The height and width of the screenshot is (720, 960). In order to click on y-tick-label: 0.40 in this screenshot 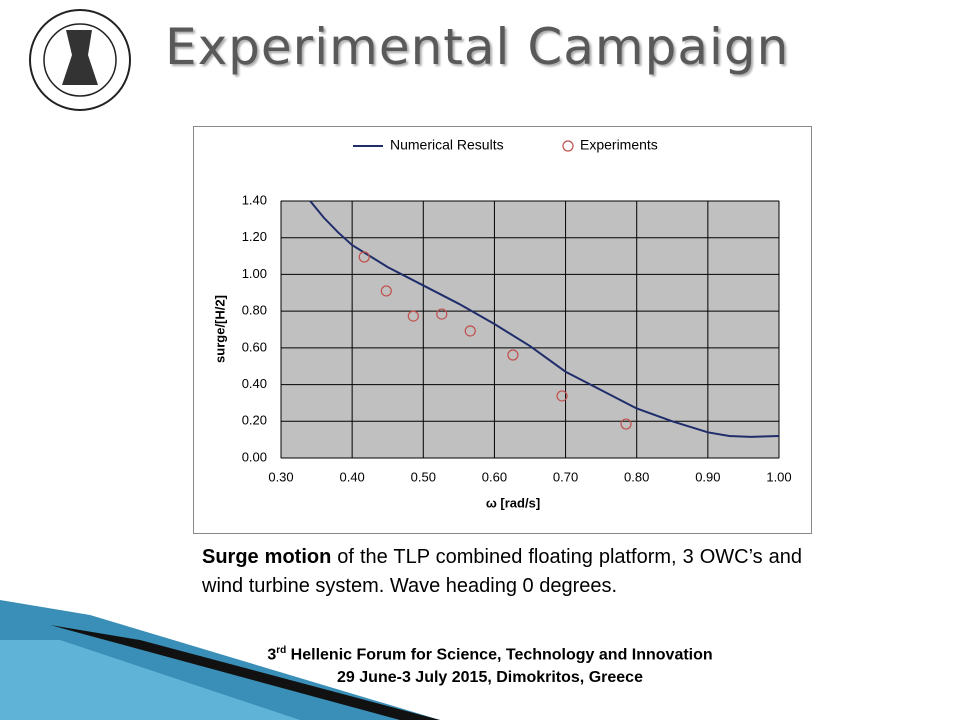, I will do `click(254, 383)`.